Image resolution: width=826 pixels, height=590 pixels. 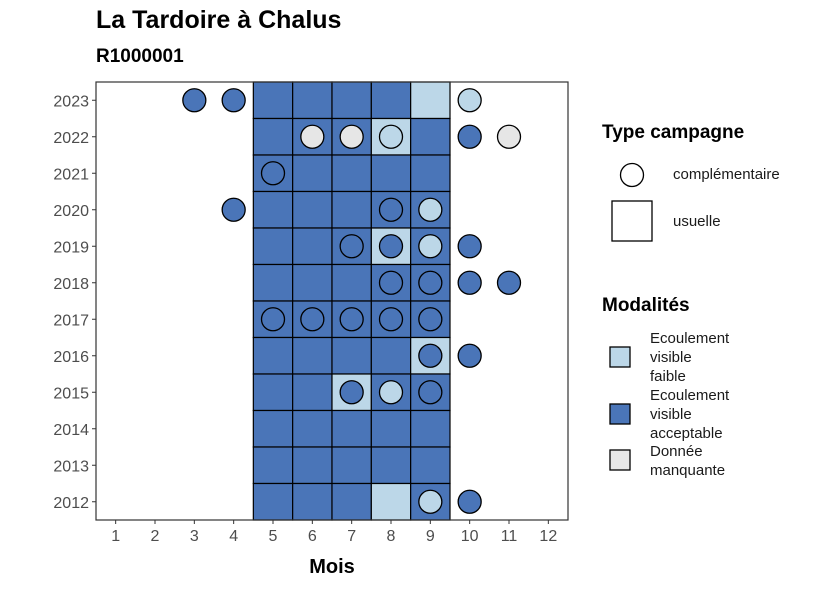 I want to click on legend-label-faible: Ecoulement visible faible, so click(x=690, y=357).